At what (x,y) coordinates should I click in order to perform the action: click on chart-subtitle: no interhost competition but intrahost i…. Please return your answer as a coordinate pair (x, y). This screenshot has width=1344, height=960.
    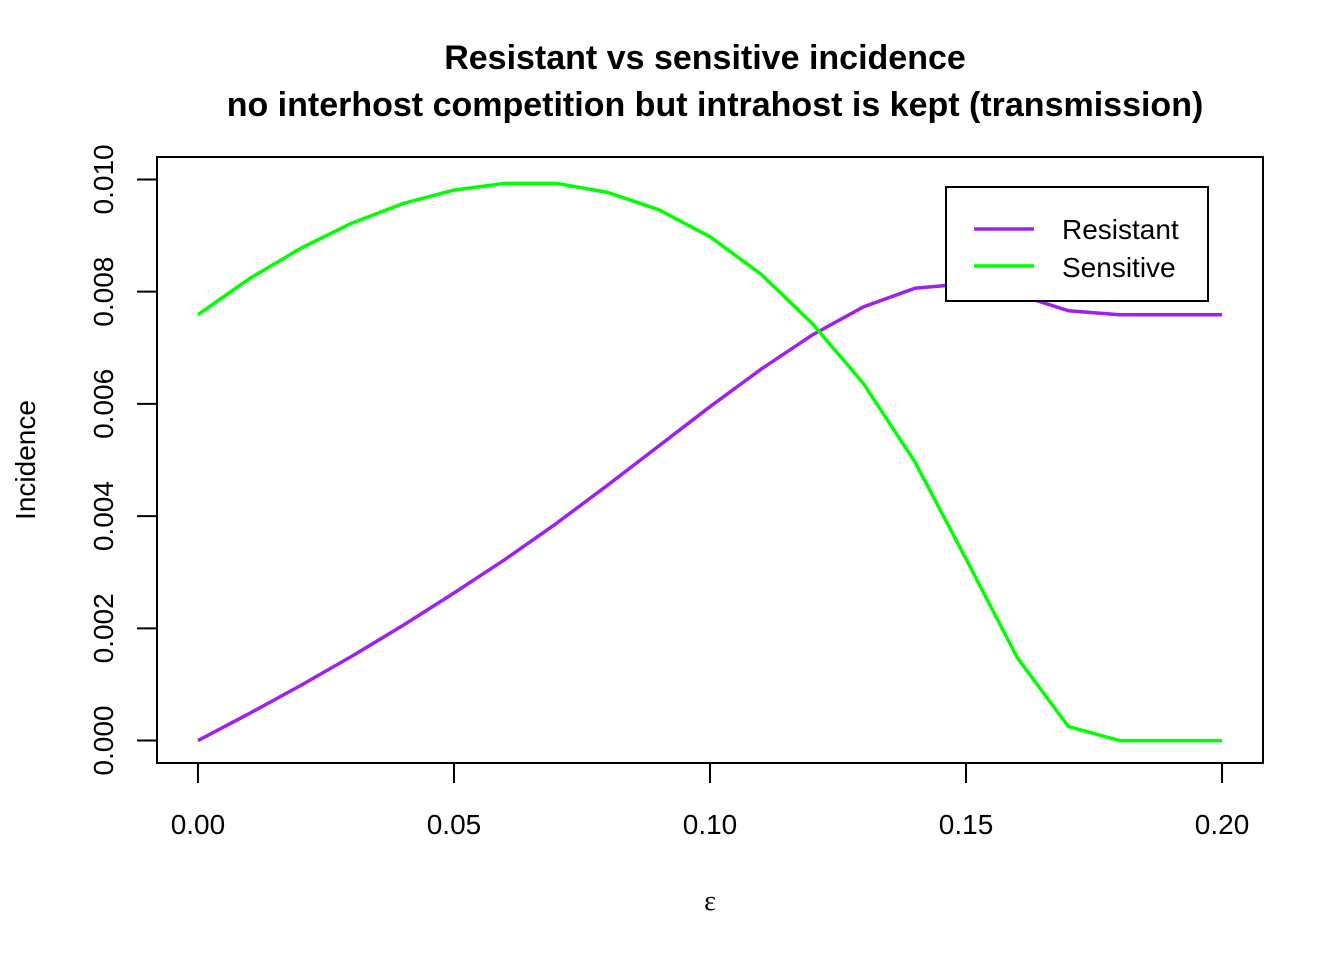
    Looking at the image, I should click on (715, 105).